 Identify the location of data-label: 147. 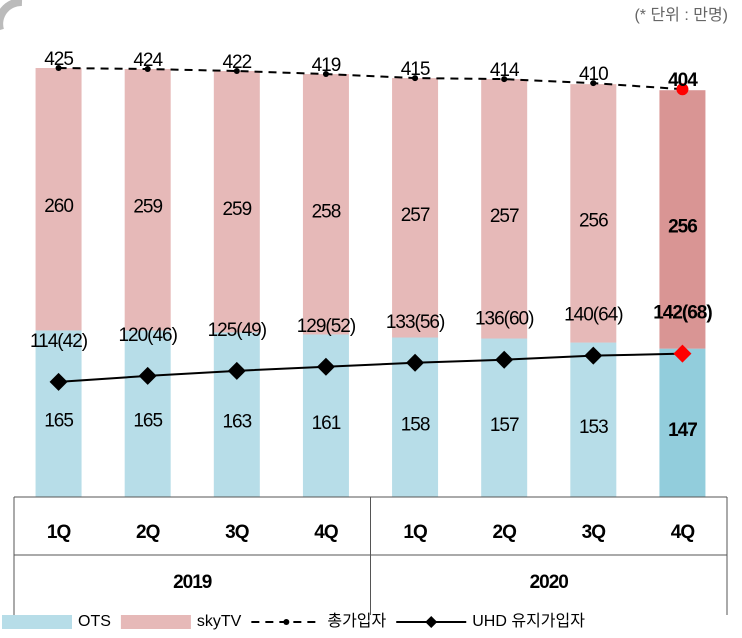
(682, 430).